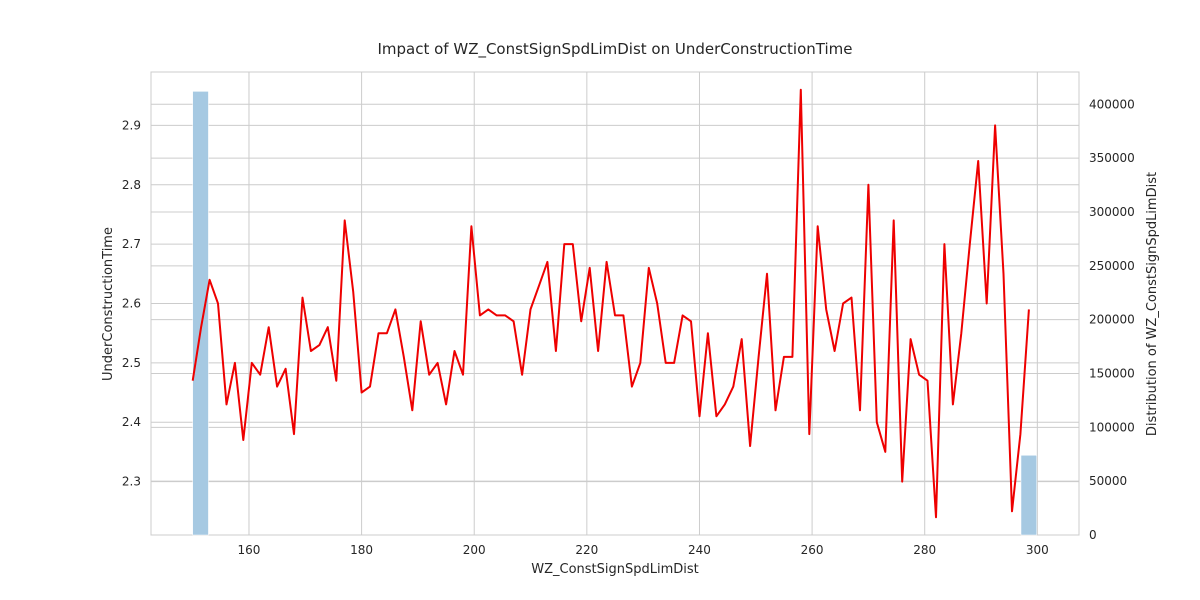  Describe the element at coordinates (1112, 266) in the screenshot. I see `y2-tick-label: 250000` at that location.